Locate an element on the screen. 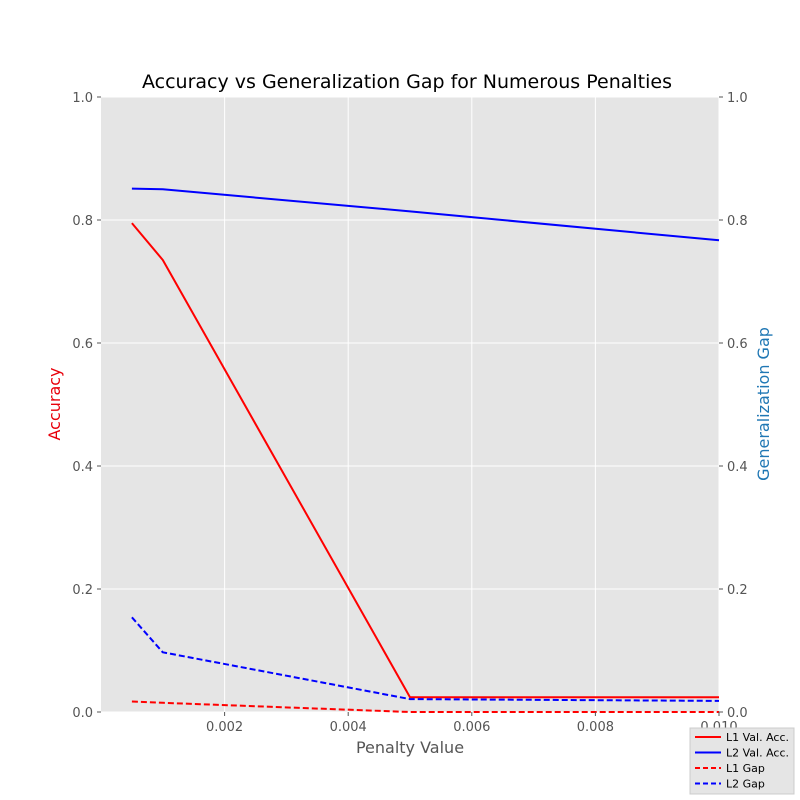  y-left-tick-label: 0.2 is located at coordinates (82, 590).